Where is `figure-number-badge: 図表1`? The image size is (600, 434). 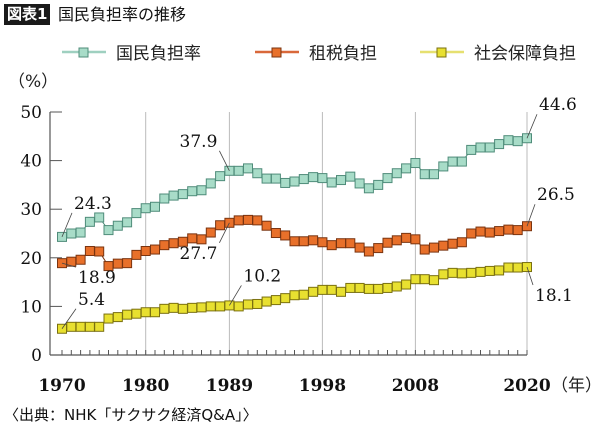 figure-number-badge: 図表1 is located at coordinates (27, 14).